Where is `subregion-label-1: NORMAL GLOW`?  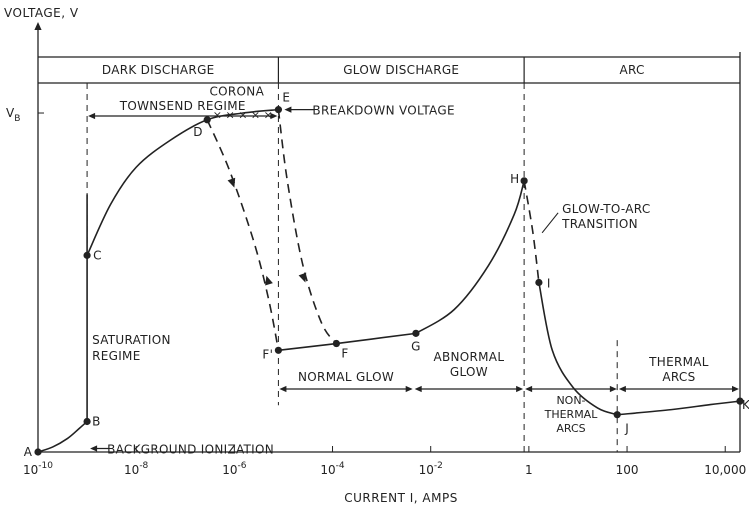
subregion-label-1: NORMAL GLOW is located at coordinates (346, 377).